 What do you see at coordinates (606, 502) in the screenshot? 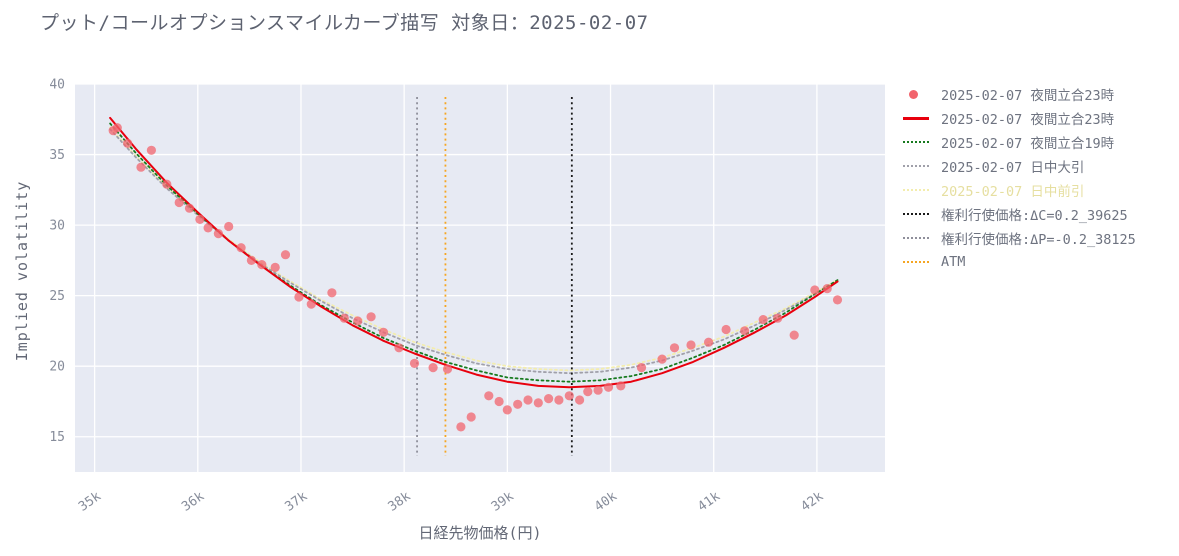
I see `x-tick-label: 40k` at bounding box center [606, 502].